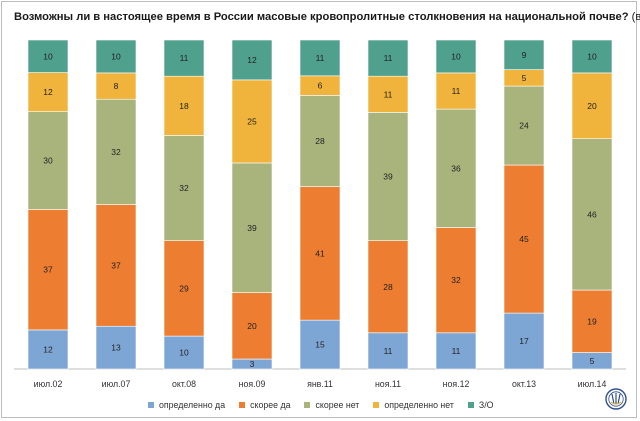 This screenshot has width=640, height=421. I want to click on x-tick-label: ноя.11, so click(388, 384).